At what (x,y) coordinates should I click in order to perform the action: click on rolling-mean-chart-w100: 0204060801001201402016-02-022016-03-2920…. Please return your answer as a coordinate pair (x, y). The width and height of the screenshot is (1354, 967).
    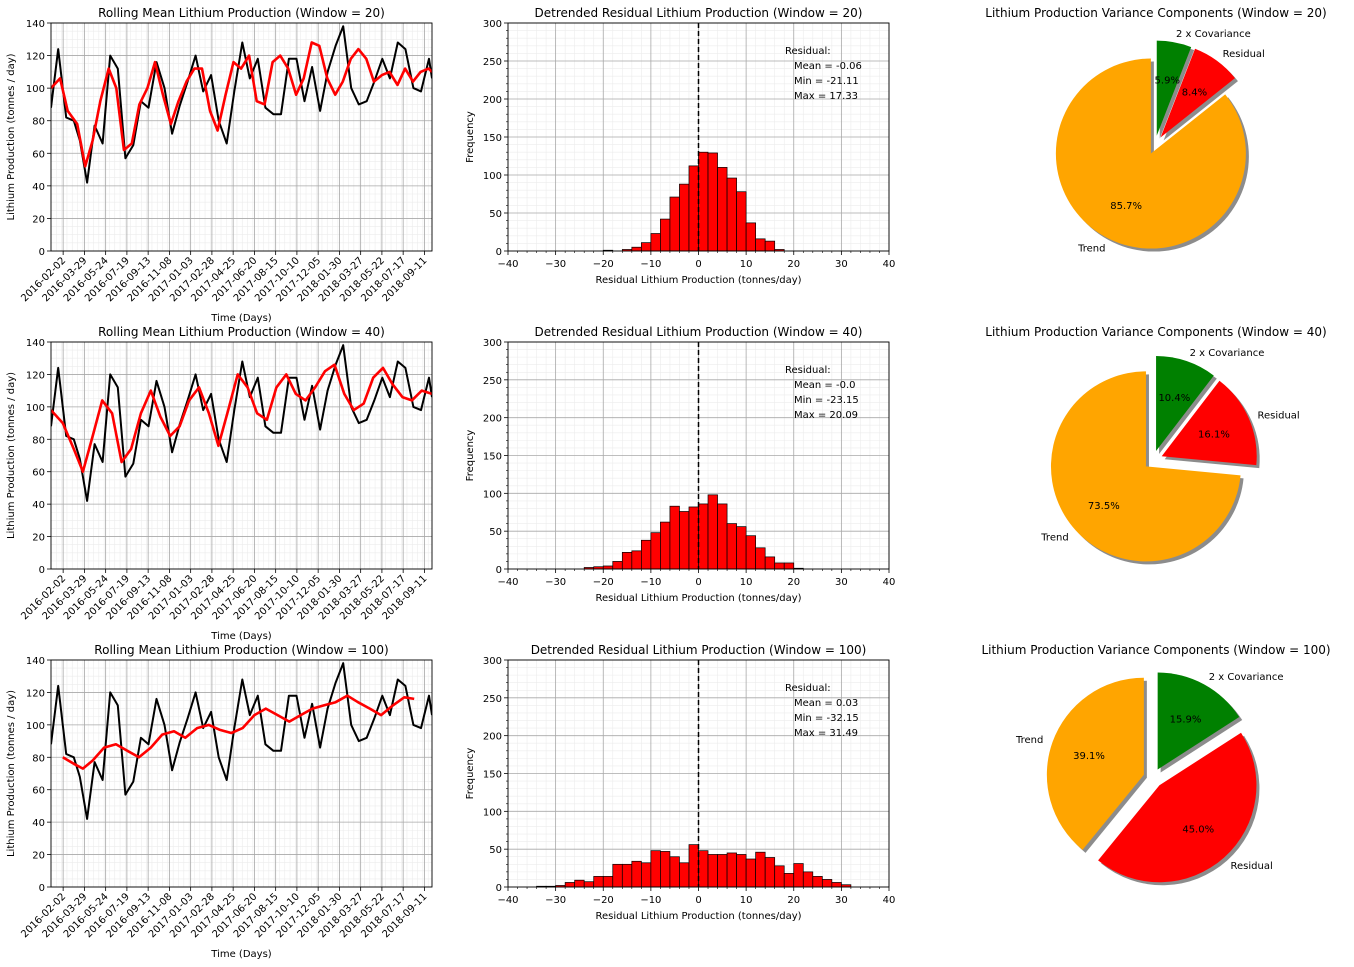
    Looking at the image, I should click on (219, 801).